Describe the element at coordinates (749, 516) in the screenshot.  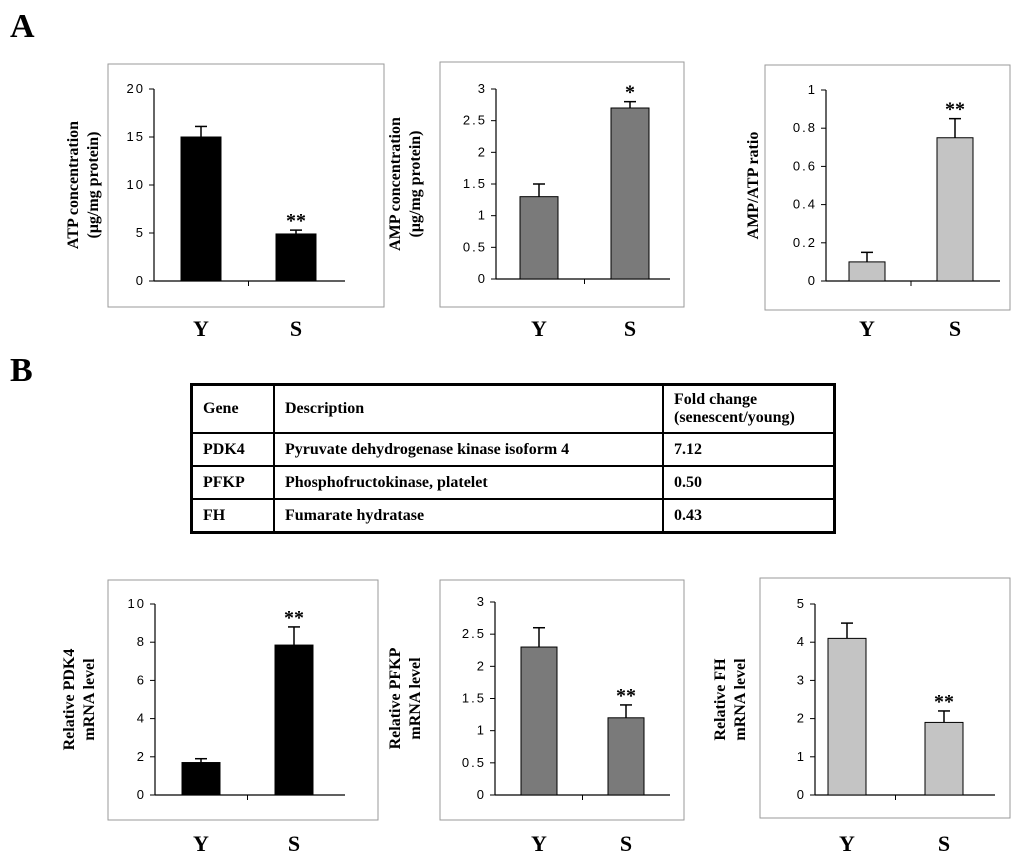
I see `cell-fold-change: 0.43` at that location.